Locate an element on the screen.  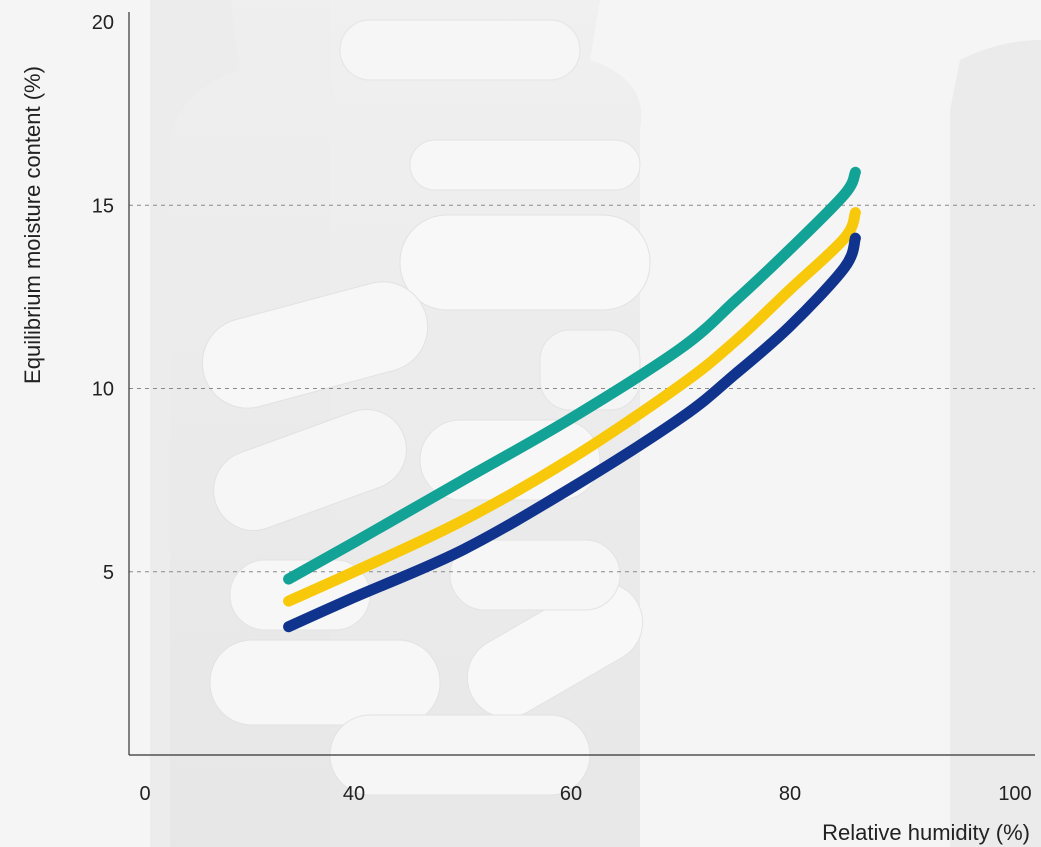
x-tick-label: 40 is located at coordinates (354, 794).